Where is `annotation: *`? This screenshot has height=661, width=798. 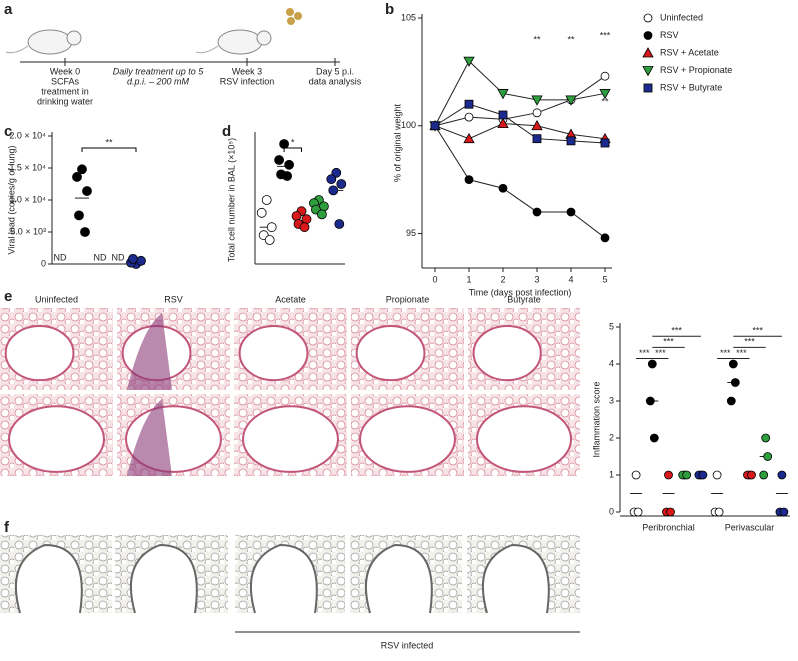
annotation: * is located at coordinates (293, 142).